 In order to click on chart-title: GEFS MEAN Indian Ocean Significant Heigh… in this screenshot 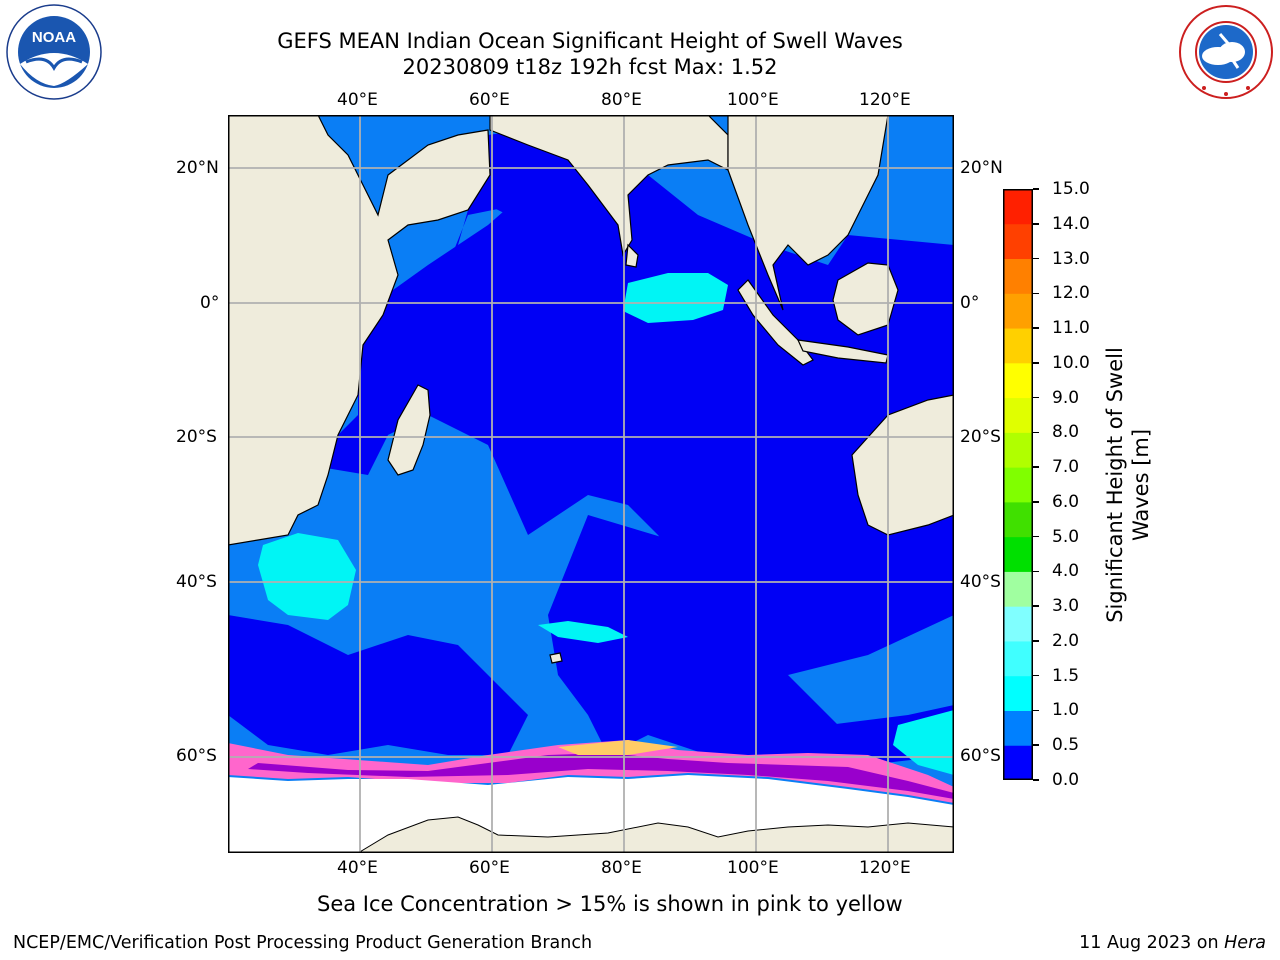, I will do `click(590, 41)`.